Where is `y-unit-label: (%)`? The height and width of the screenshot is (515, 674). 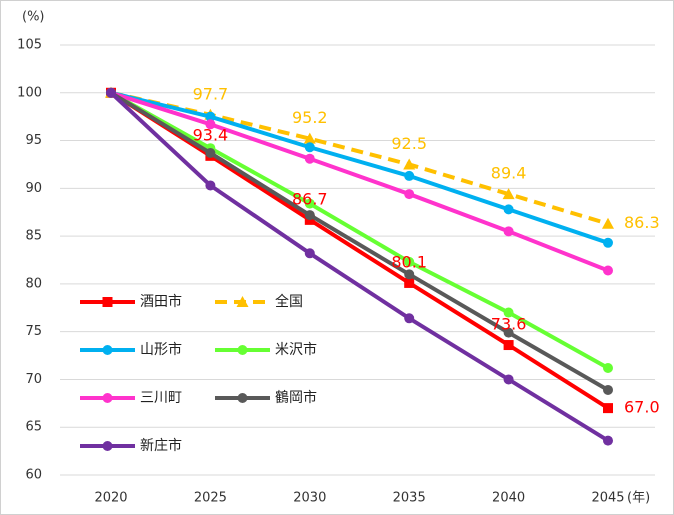 y-unit-label: (%) is located at coordinates (33, 17).